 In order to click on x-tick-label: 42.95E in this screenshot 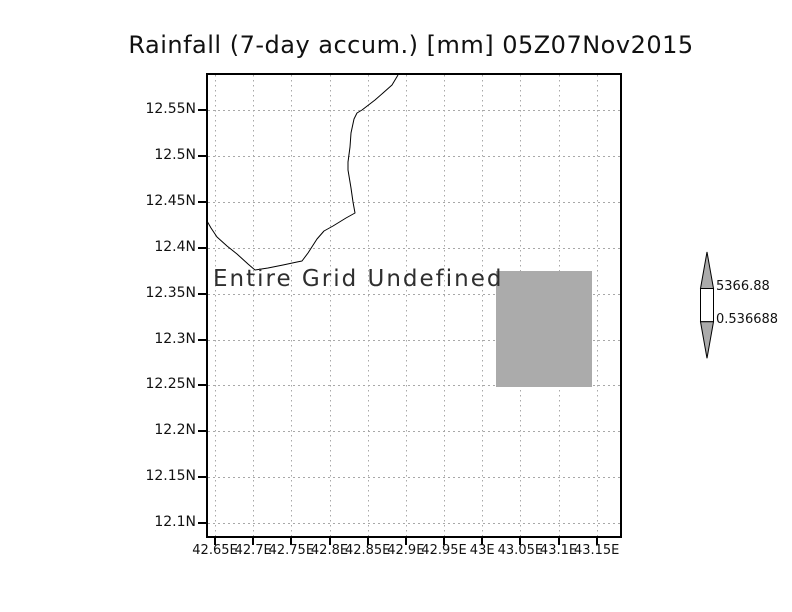, I will do `click(444, 550)`.